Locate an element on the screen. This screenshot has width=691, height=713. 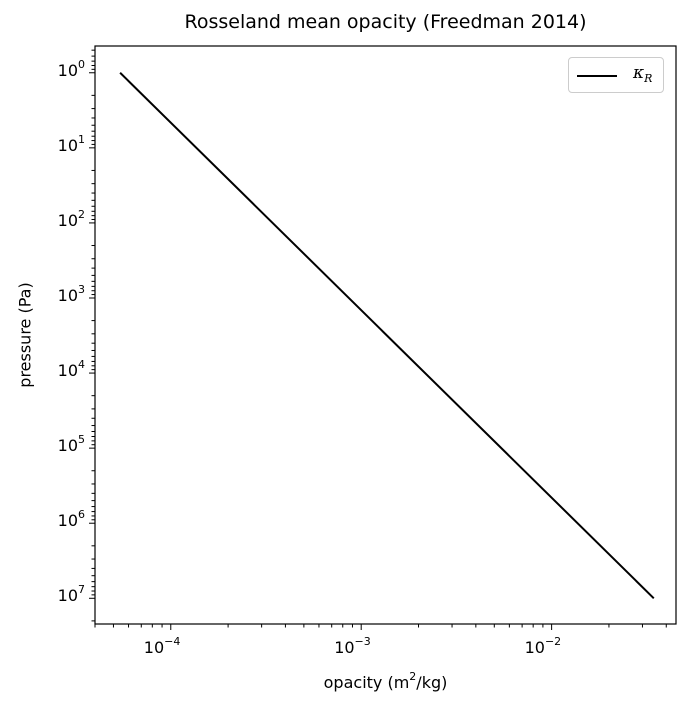
x-axis-label: opacity (m2/kg) is located at coordinates (385, 681).